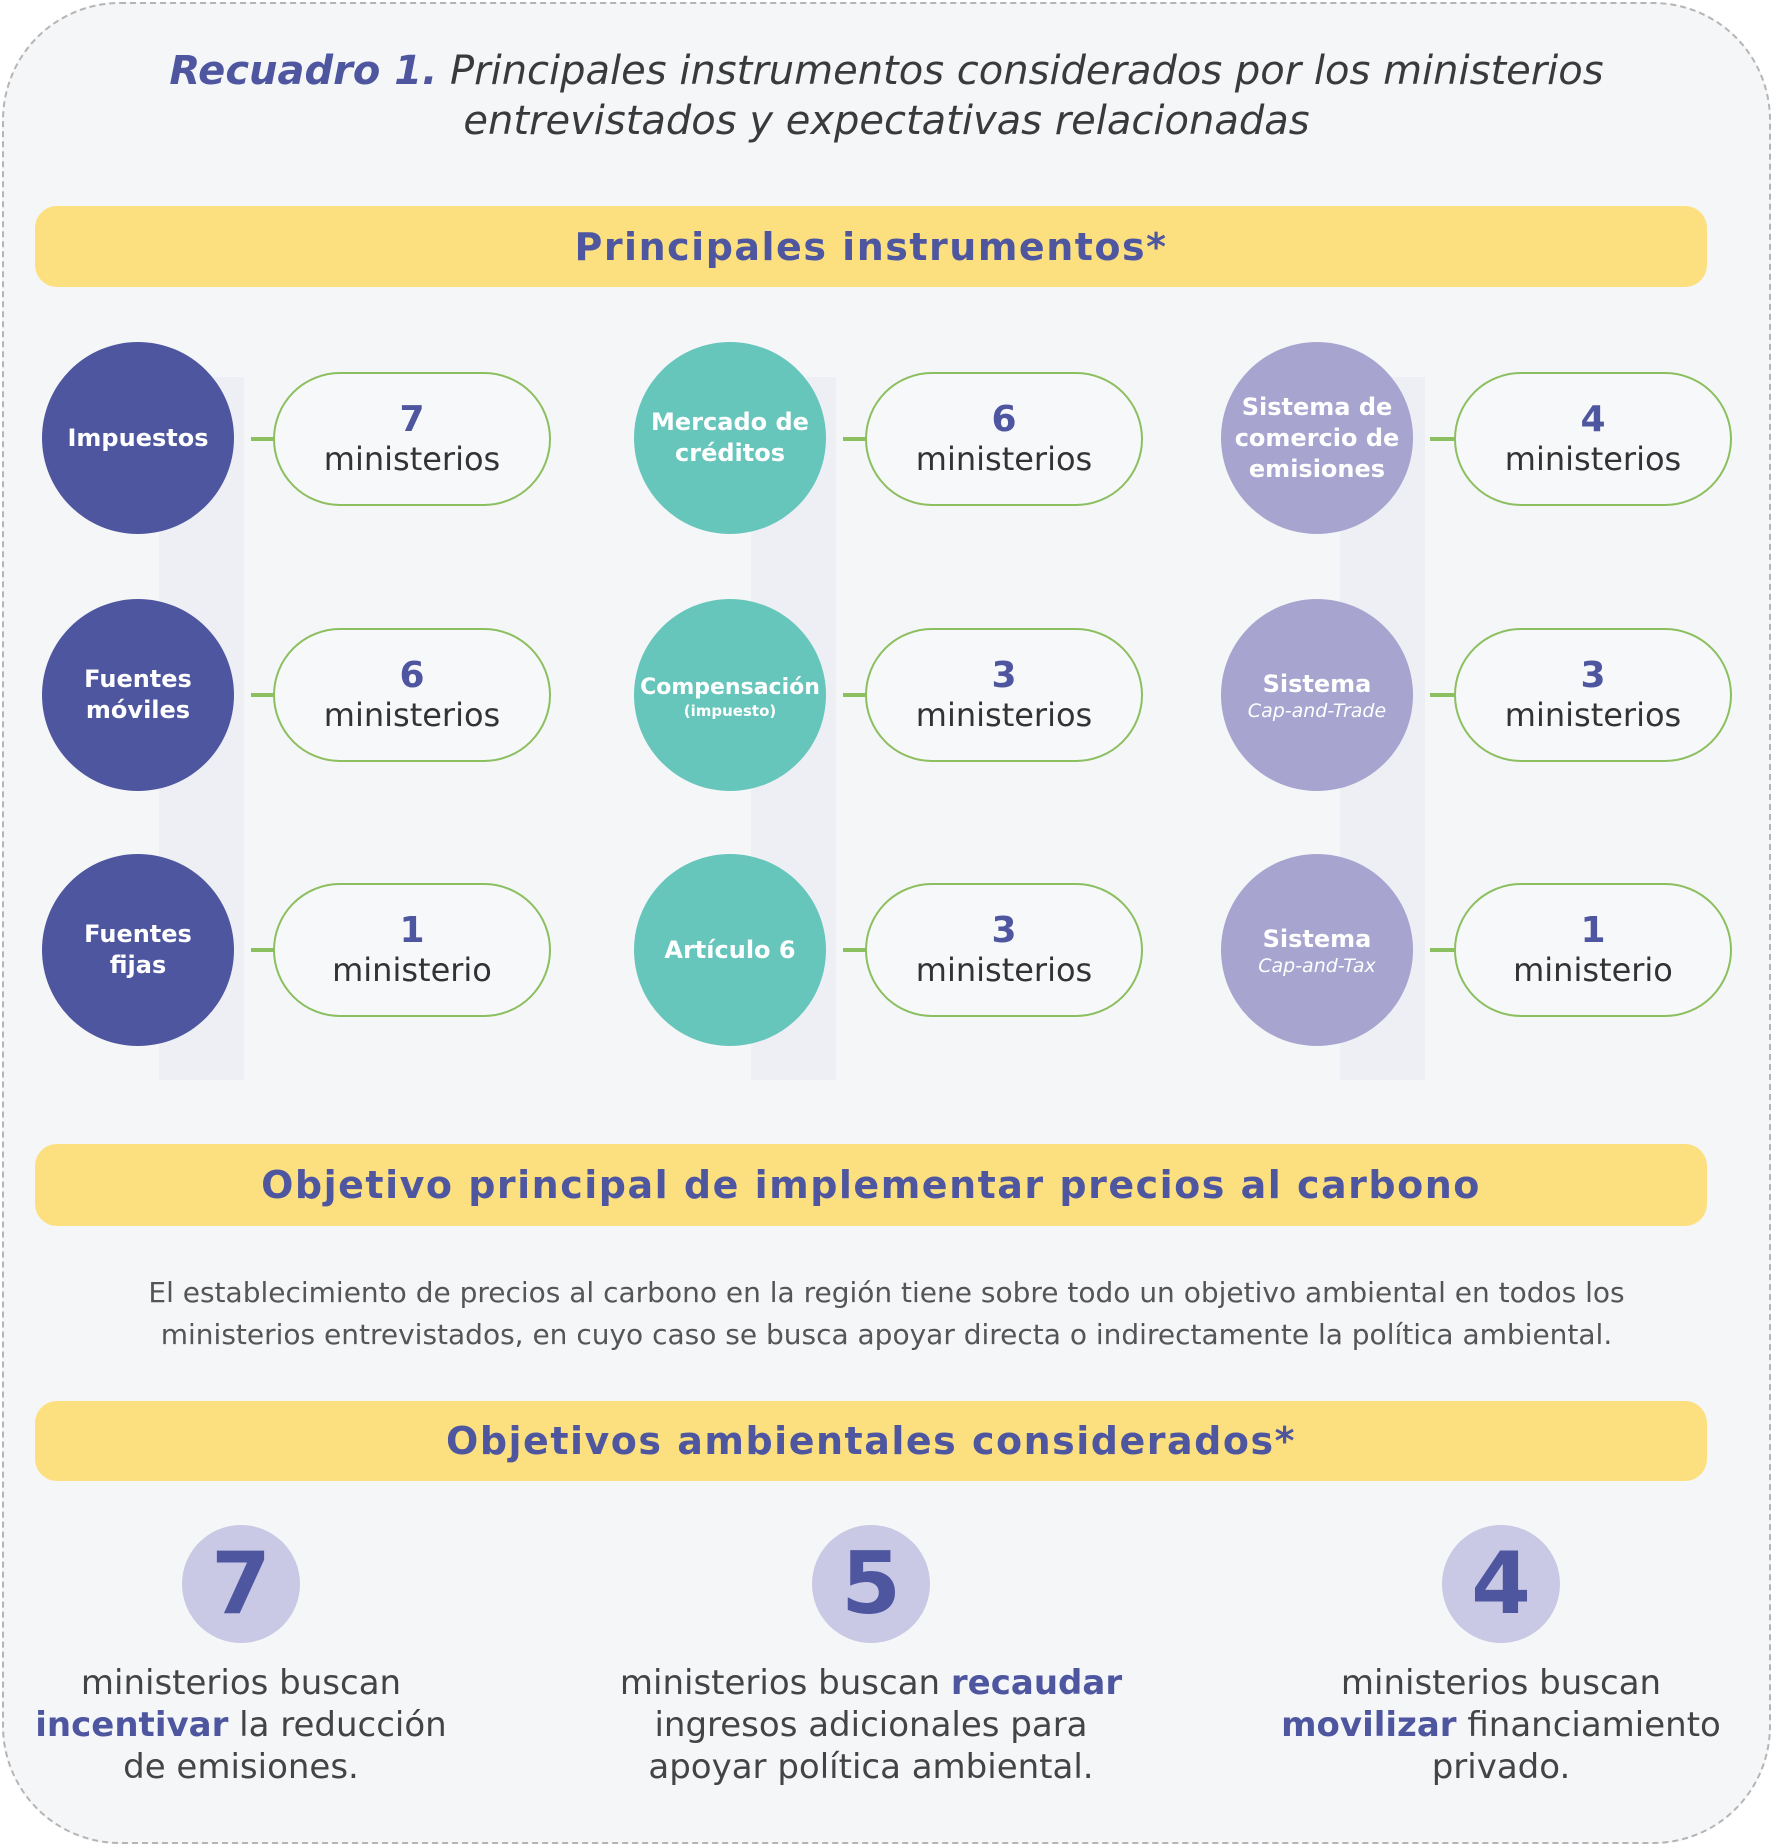 This screenshot has width=1773, height=1846. What do you see at coordinates (1593, 419) in the screenshot?
I see `count-number: 4` at bounding box center [1593, 419].